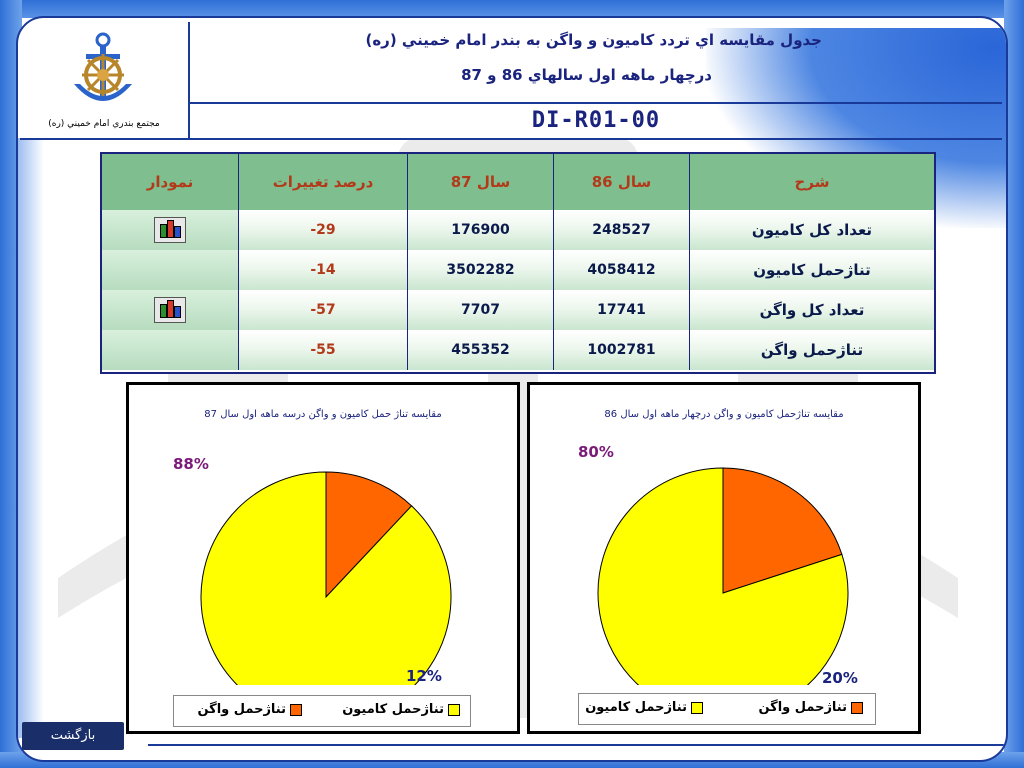 The image size is (1024, 768). What do you see at coordinates (323, 270) in the screenshot?
I see `percent-change-value: -14` at bounding box center [323, 270].